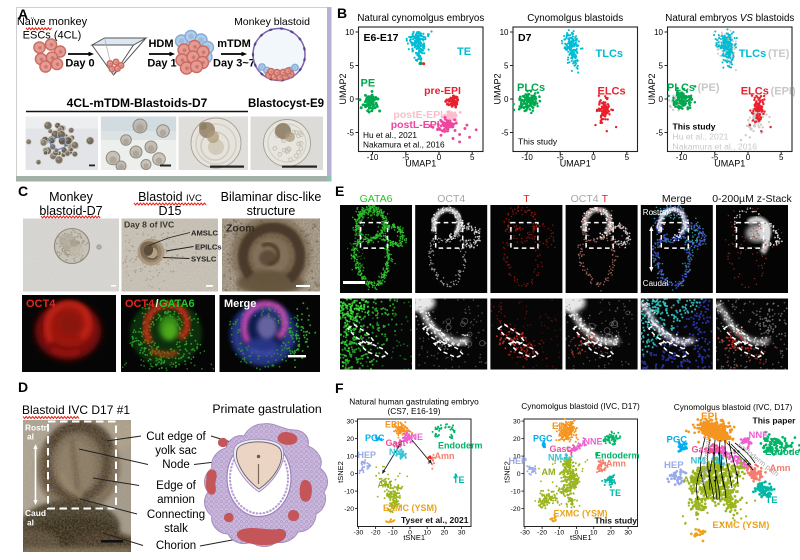  Describe the element at coordinates (176, 451) in the screenshot. I see `svg-text: yolk sac` at that location.